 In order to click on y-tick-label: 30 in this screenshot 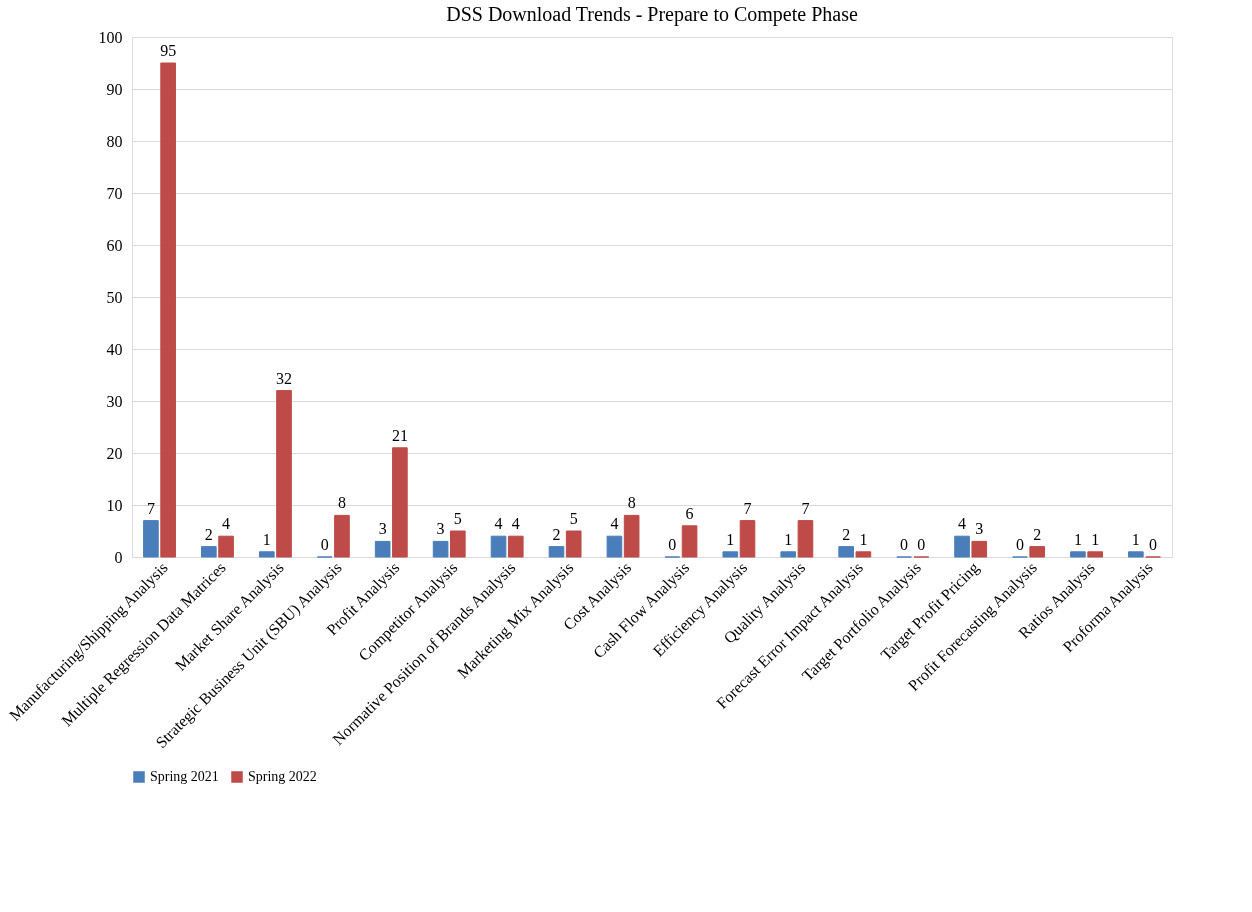, I will do `click(114, 401)`.